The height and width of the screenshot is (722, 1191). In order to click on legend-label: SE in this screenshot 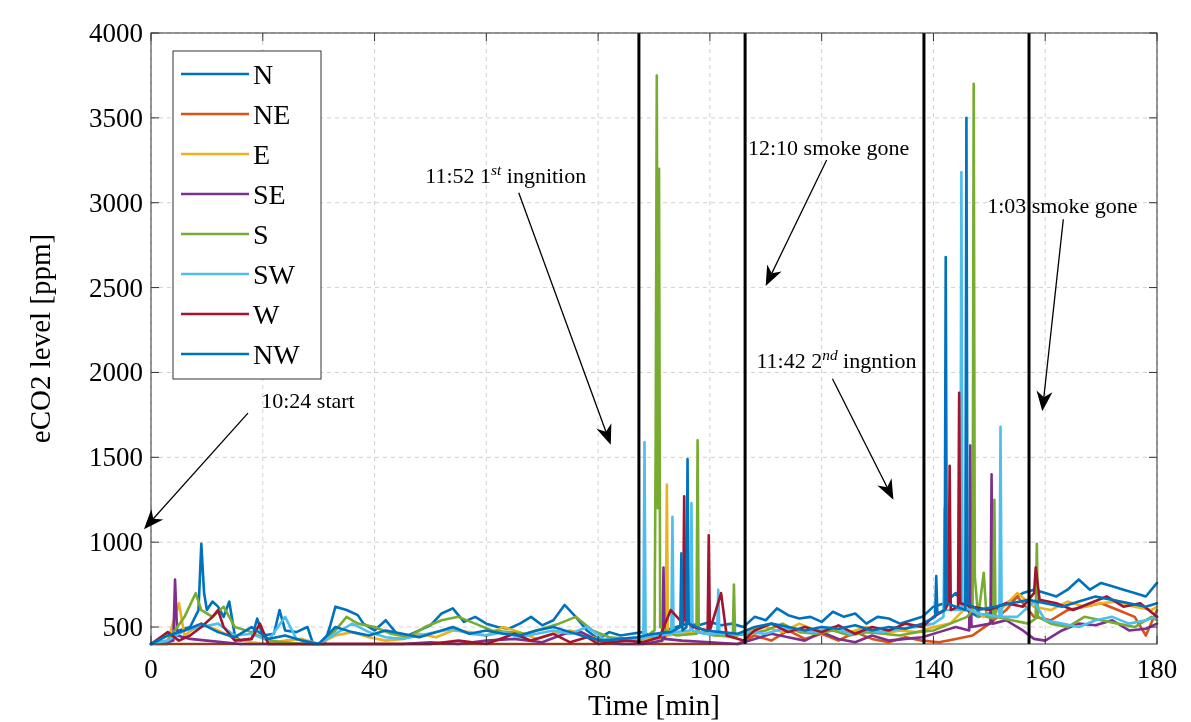, I will do `click(269, 194)`.